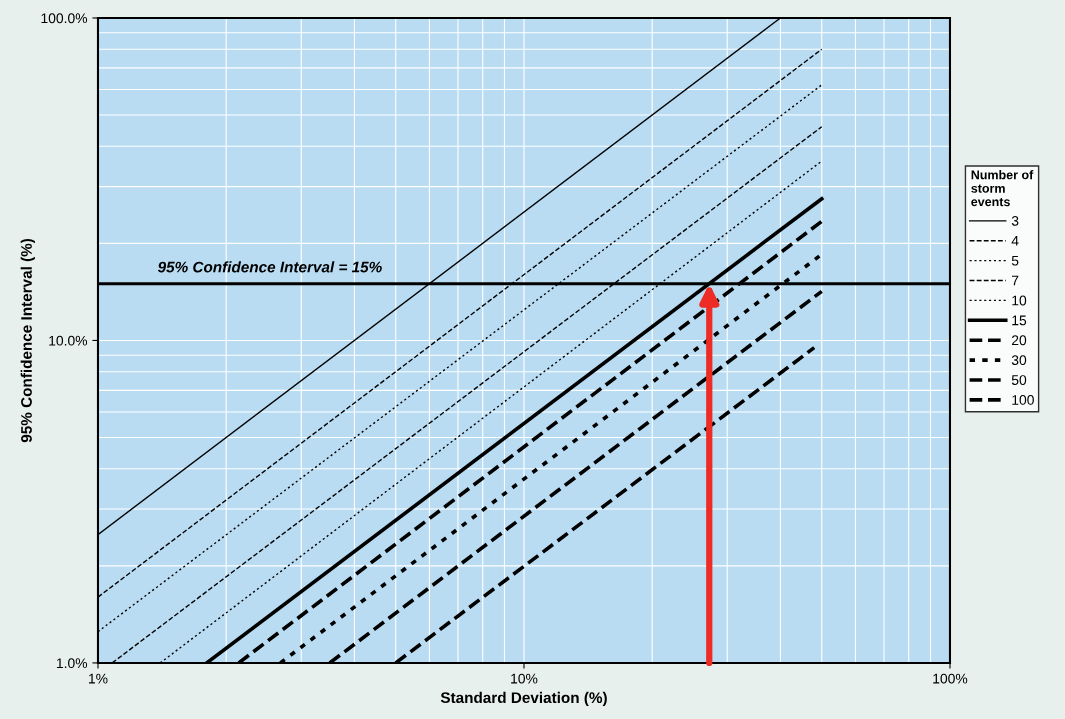 The width and height of the screenshot is (1065, 719). I want to click on legend-label: 7, so click(1015, 280).